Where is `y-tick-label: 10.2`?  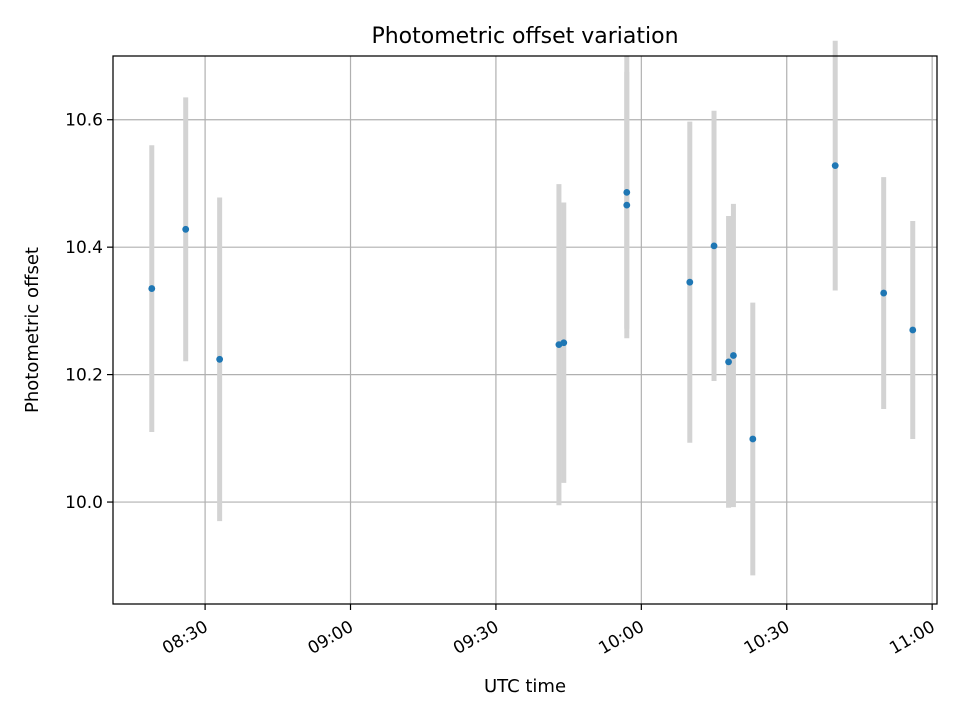 y-tick-label: 10.2 is located at coordinates (84, 376).